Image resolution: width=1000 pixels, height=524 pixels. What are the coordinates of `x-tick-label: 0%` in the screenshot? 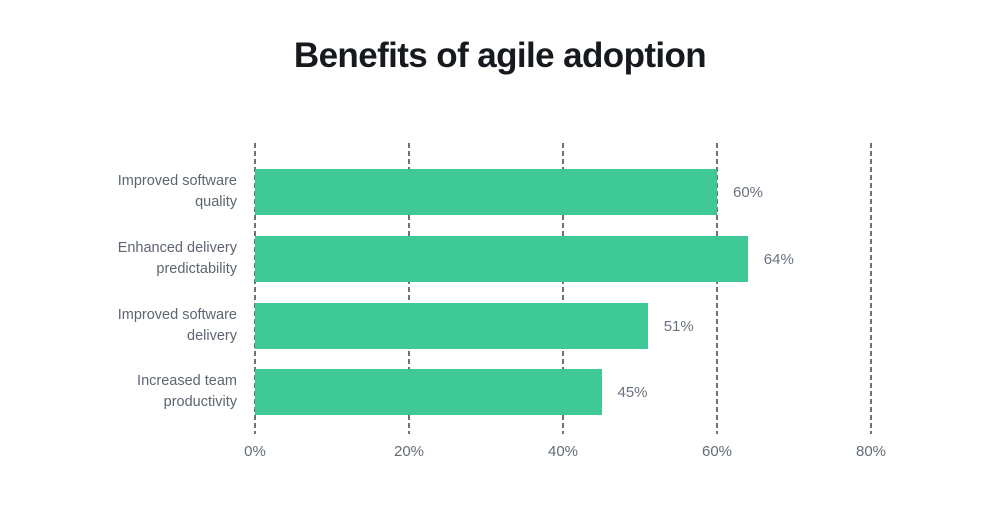 It's located at (255, 451).